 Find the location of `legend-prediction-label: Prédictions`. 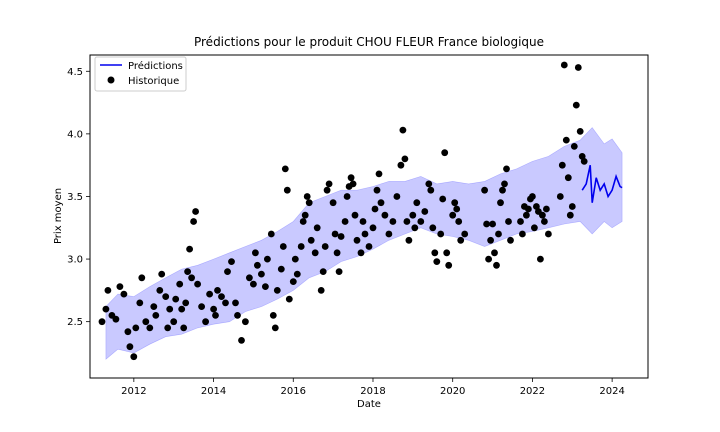

legend-prediction-label: Prédictions is located at coordinates (155, 66).